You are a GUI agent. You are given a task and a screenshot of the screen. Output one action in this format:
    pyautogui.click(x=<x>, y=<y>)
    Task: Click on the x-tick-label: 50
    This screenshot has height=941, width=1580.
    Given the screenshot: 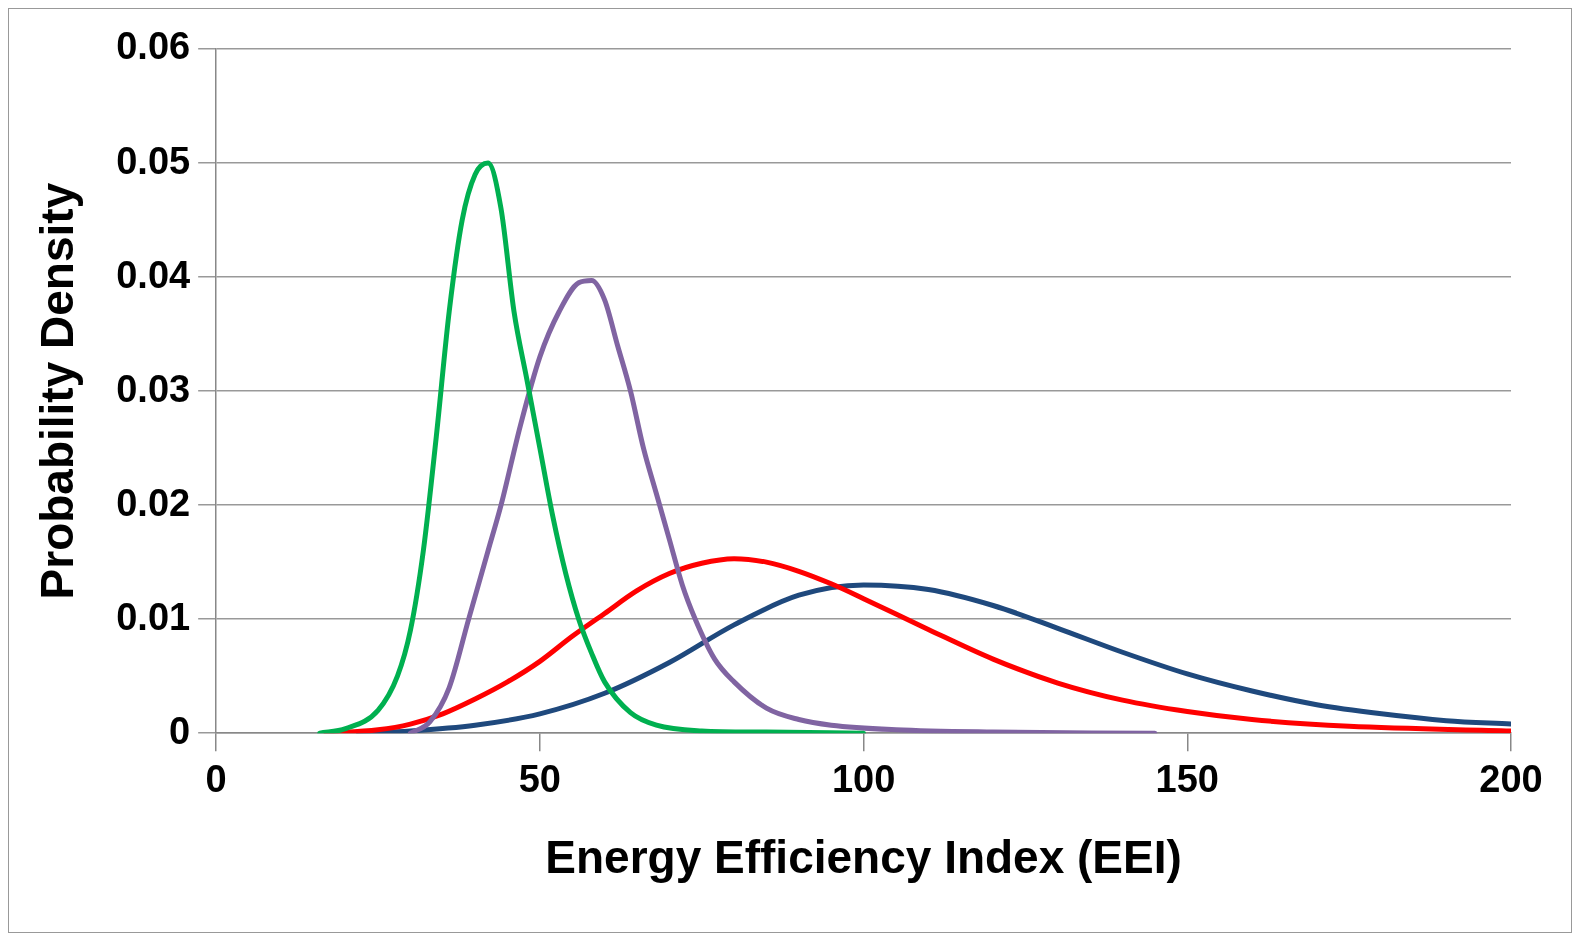 What is the action you would take?
    pyautogui.click(x=540, y=779)
    